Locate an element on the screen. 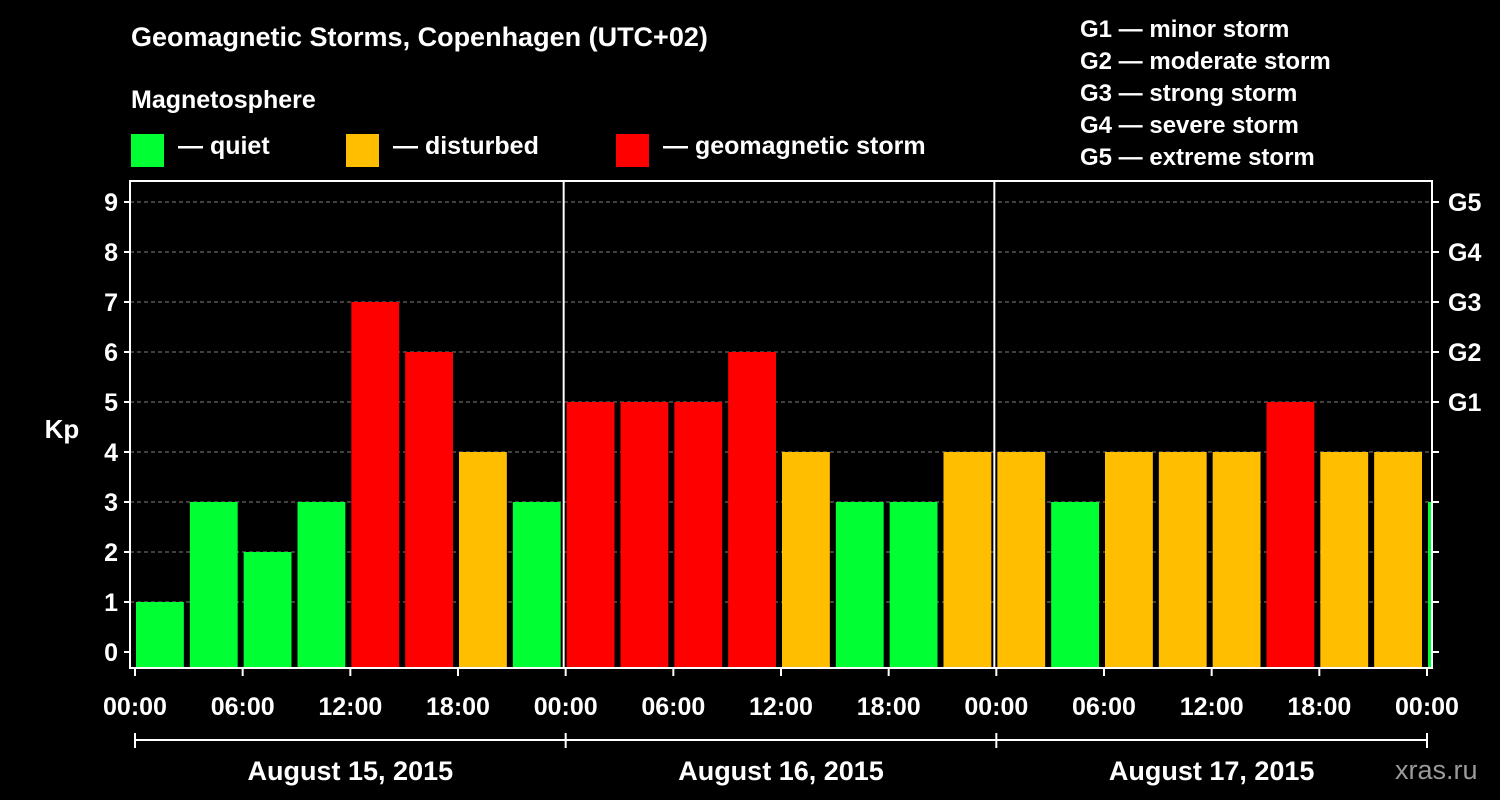 The image size is (1500, 800). right-tick-label-4: G5 is located at coordinates (1464, 203).